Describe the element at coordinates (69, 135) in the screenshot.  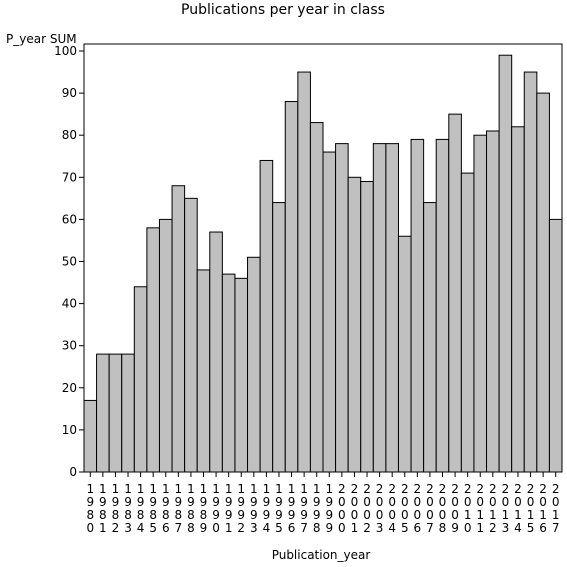
I see `y-tick-label: 80` at that location.